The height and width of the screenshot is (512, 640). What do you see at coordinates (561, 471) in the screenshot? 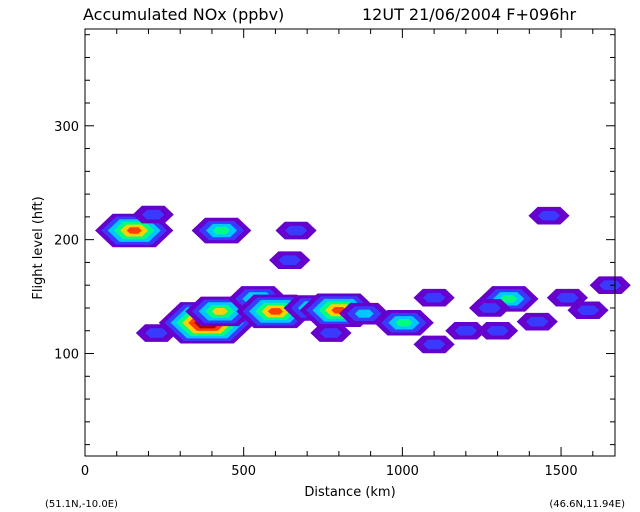
I see `x-tick-label: 1500` at bounding box center [561, 471].